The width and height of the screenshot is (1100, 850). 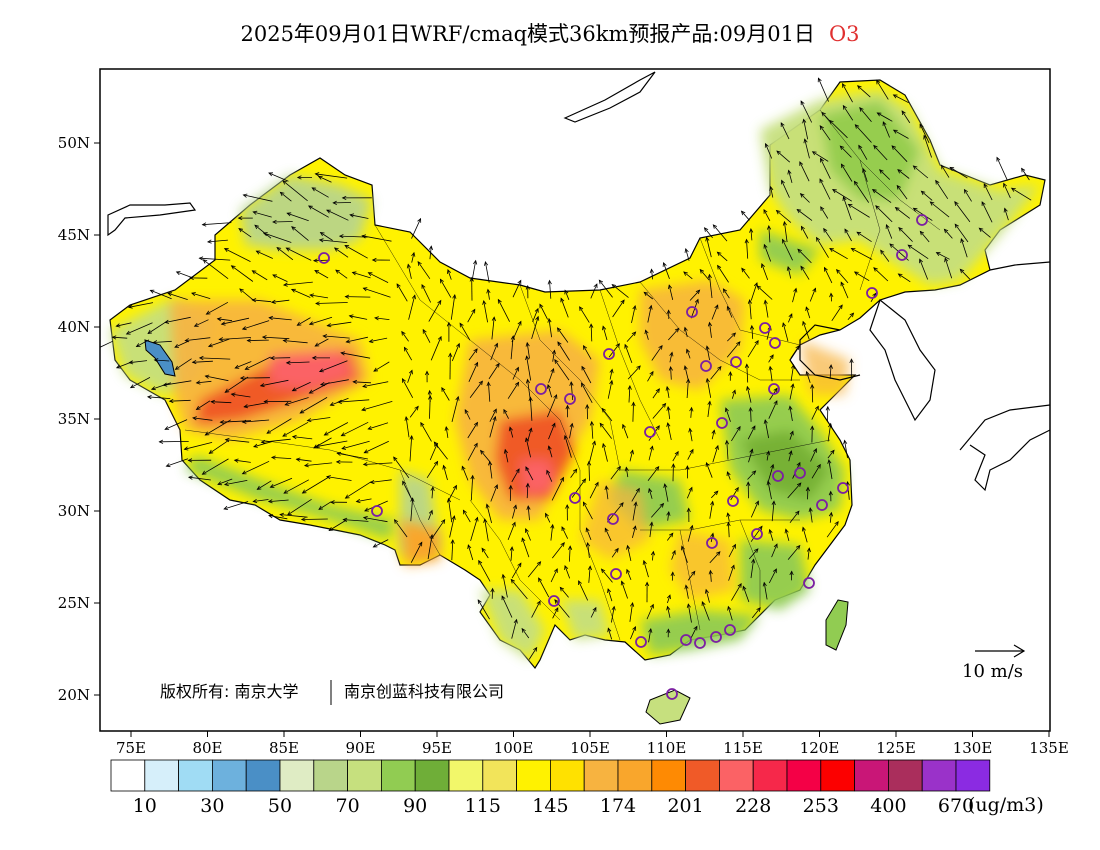 What do you see at coordinates (973, 748) in the screenshot?
I see `lon-tick-label: 130E` at bounding box center [973, 748].